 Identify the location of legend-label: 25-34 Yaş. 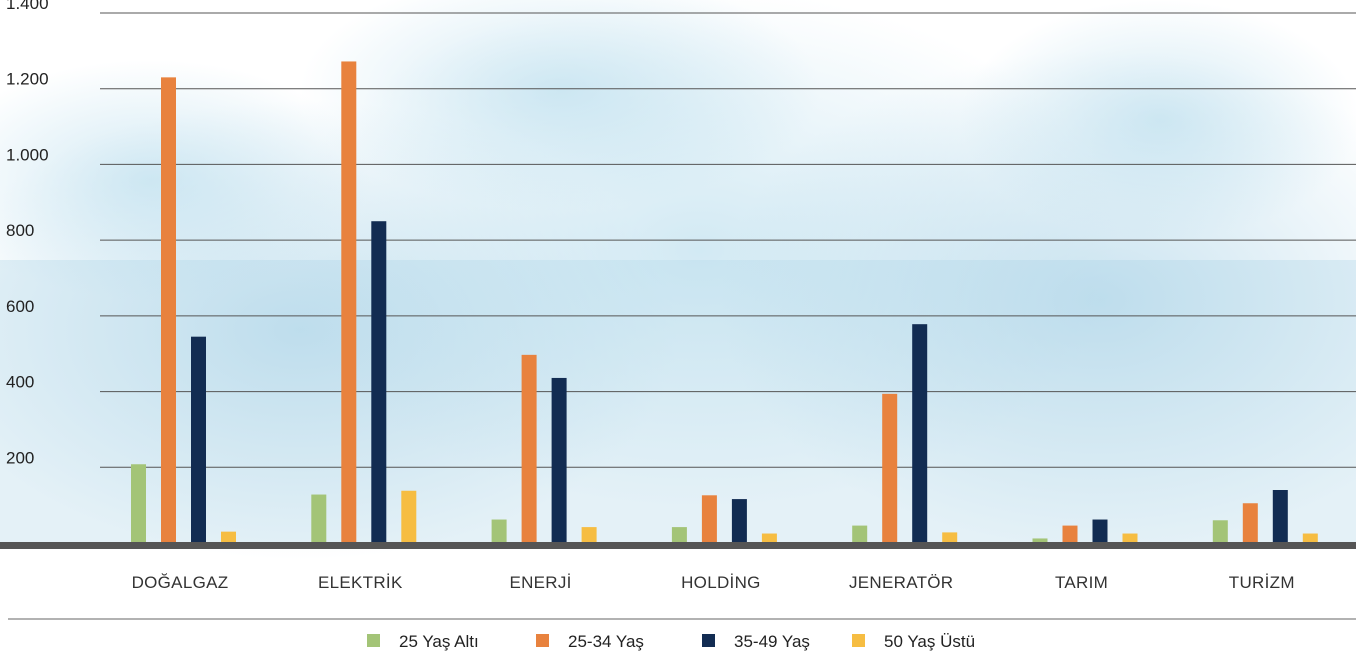
(606, 641).